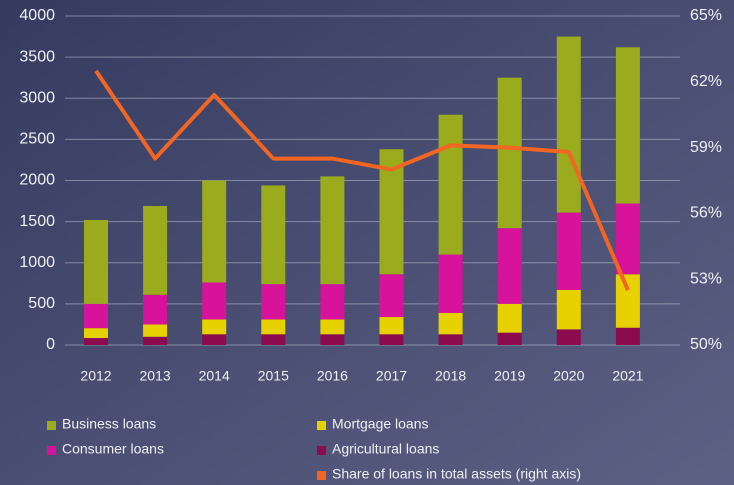 The image size is (734, 485). Describe the element at coordinates (332, 376) in the screenshot. I see `x-tick-label: 2016` at that location.